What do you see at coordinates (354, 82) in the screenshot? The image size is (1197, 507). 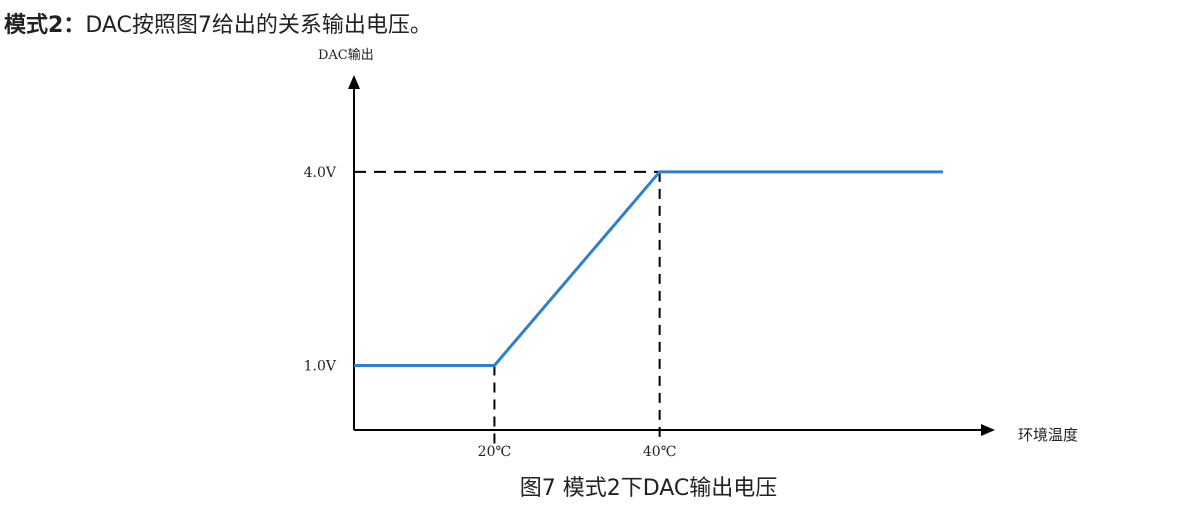 I see `y-axis-arrow-icon` at bounding box center [354, 82].